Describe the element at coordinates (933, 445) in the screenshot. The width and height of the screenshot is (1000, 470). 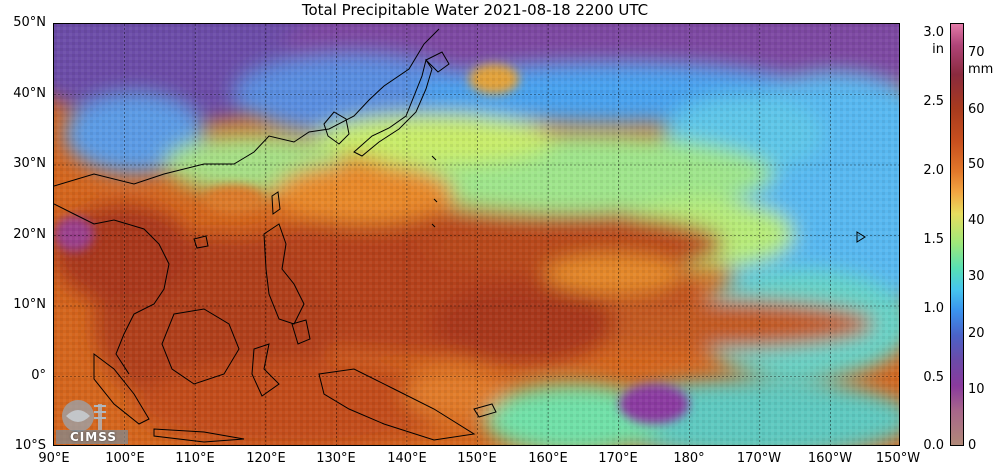
I see `colorbar-tick-in: 0.0` at that location.